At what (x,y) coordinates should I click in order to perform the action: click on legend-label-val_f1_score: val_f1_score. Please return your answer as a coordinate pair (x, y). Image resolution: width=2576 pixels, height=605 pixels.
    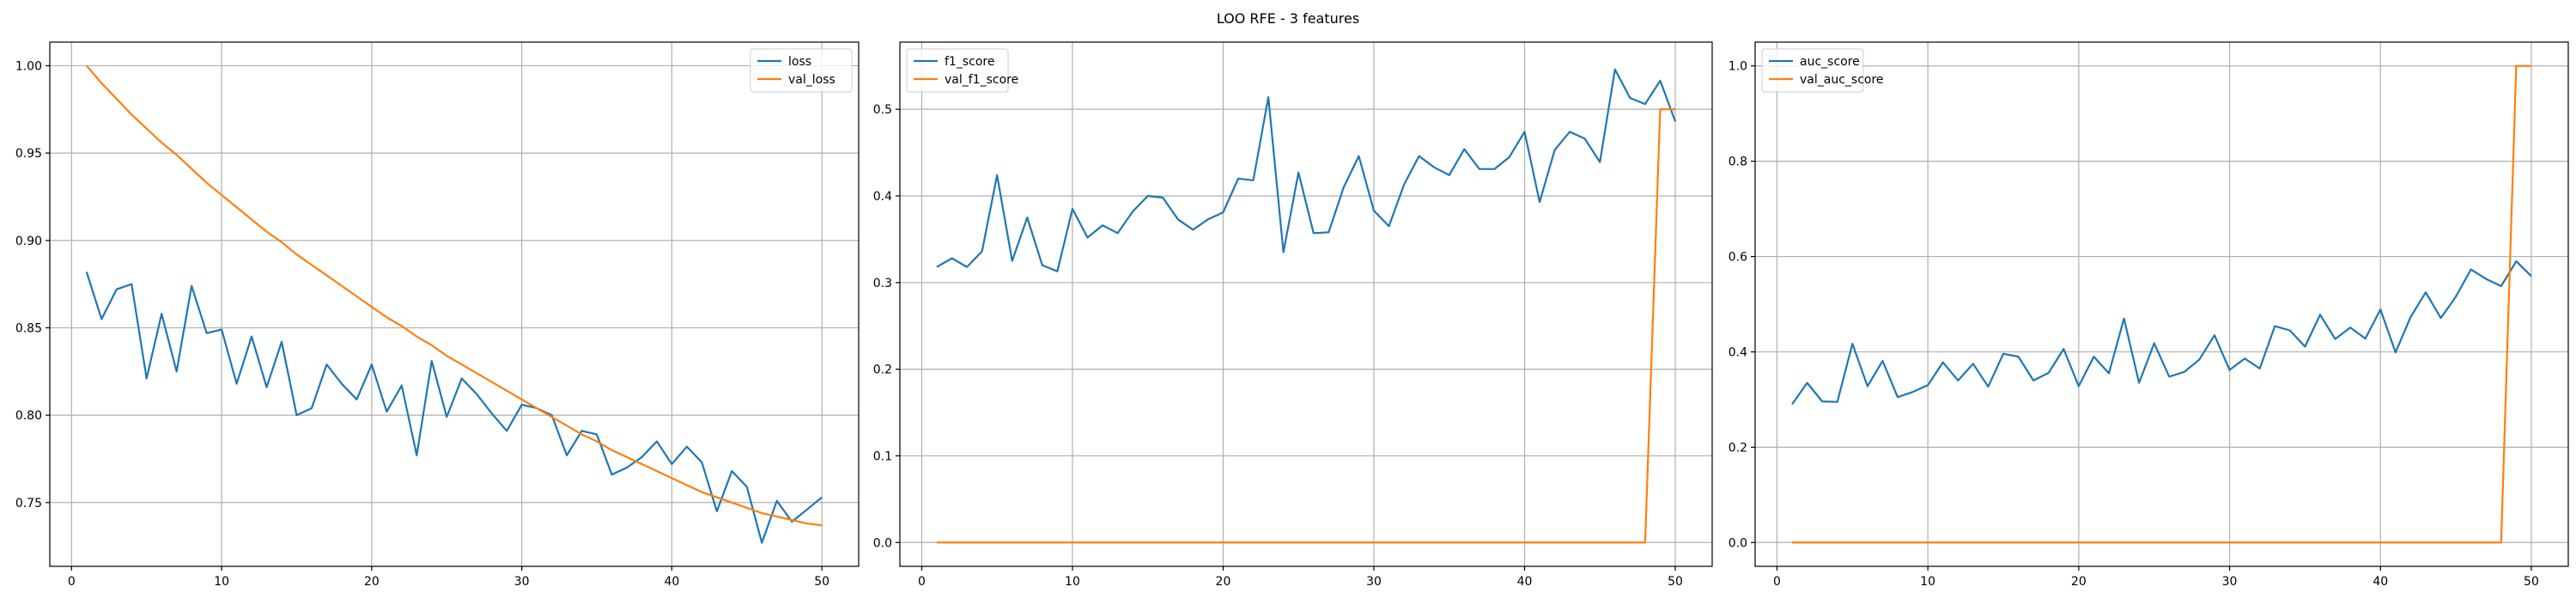
    Looking at the image, I should click on (981, 80).